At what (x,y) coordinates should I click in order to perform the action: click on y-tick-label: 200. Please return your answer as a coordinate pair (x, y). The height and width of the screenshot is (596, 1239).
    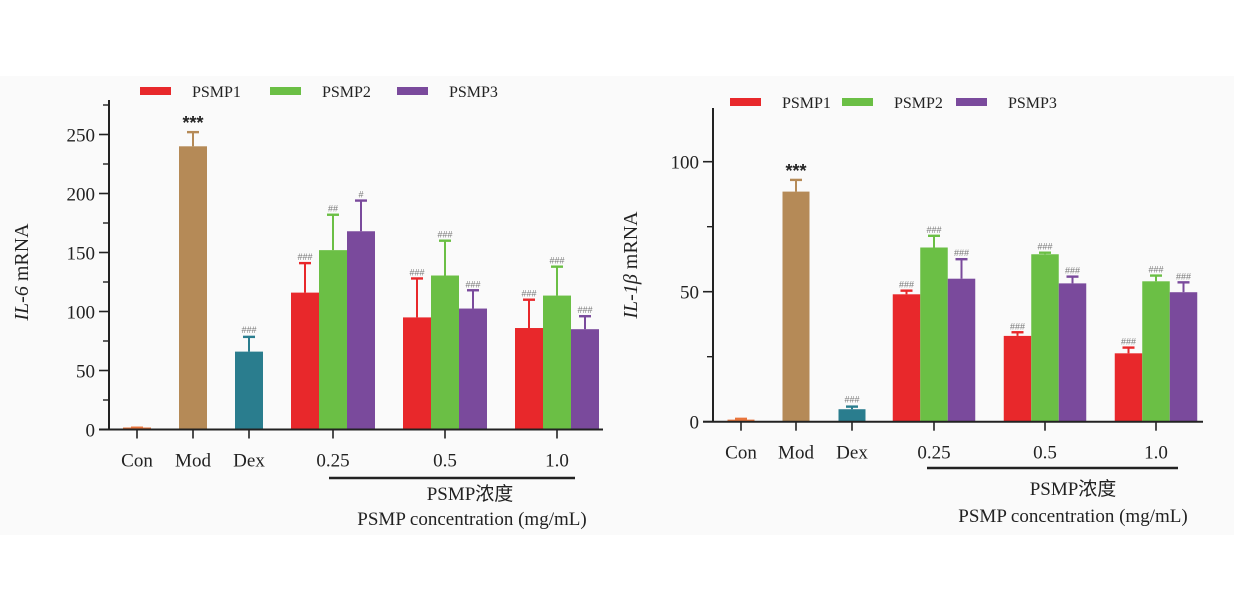
    Looking at the image, I should click on (81, 195).